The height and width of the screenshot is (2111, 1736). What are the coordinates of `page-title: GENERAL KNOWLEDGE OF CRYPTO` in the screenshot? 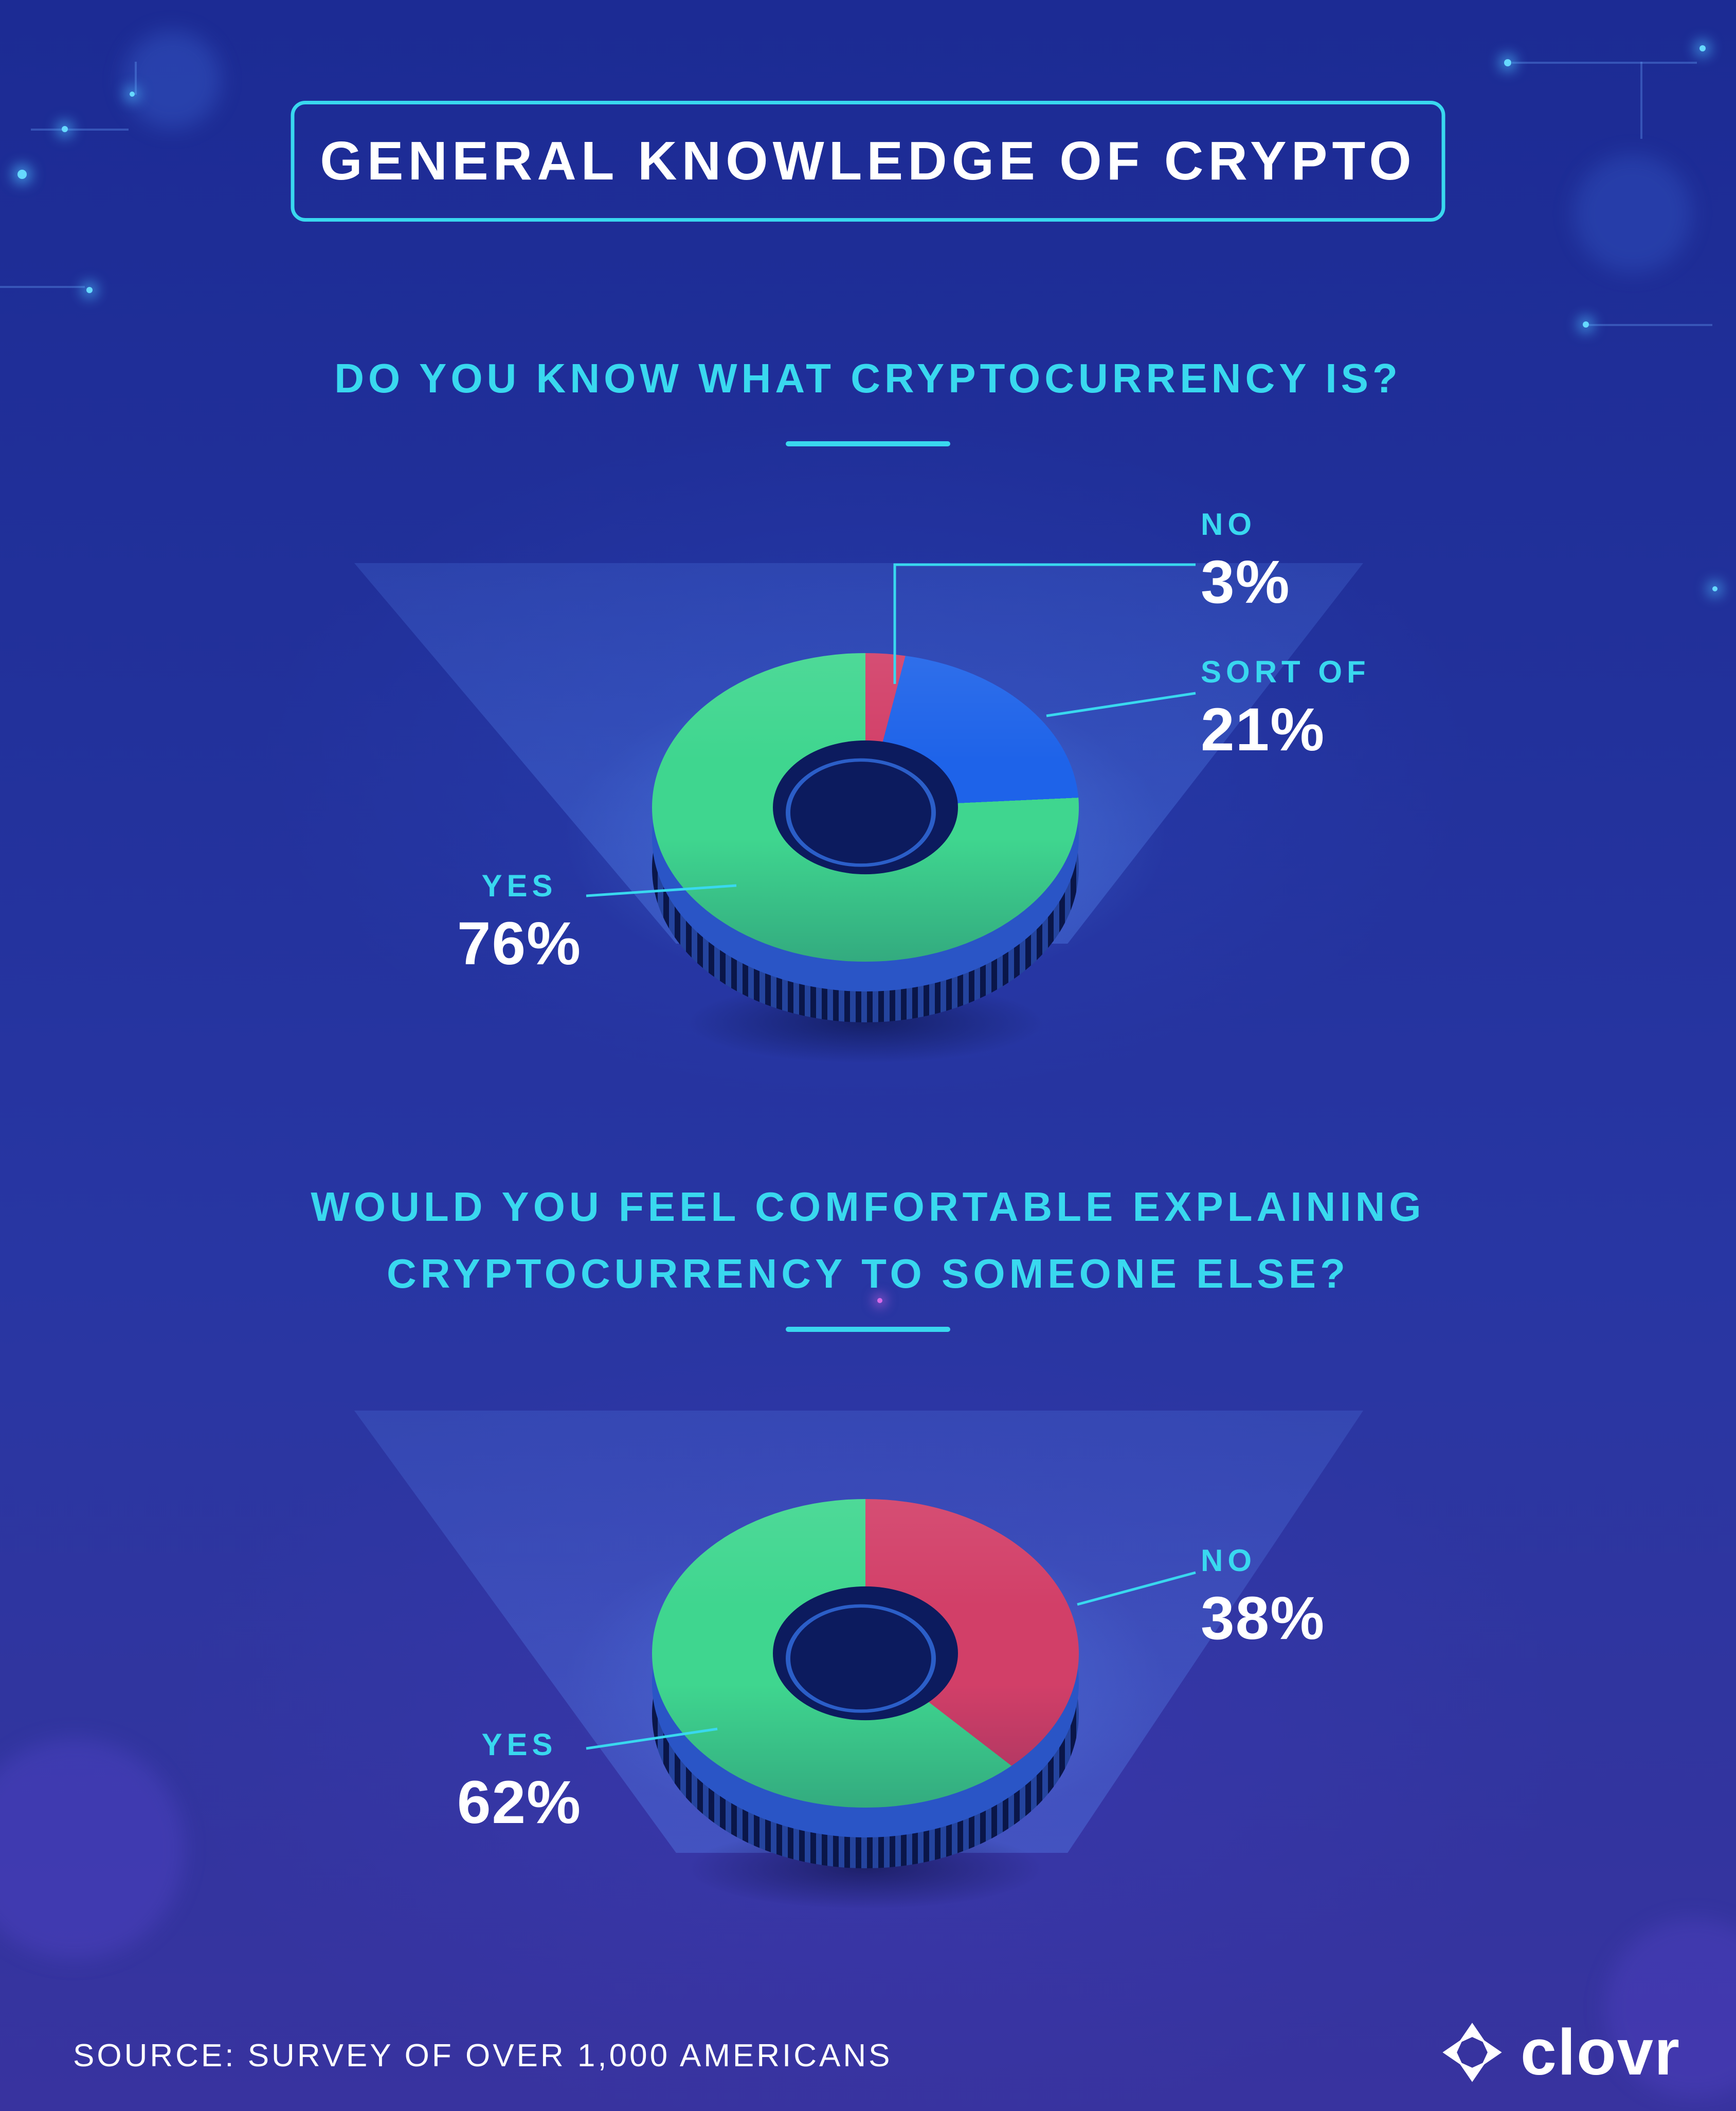 It's located at (868, 161).